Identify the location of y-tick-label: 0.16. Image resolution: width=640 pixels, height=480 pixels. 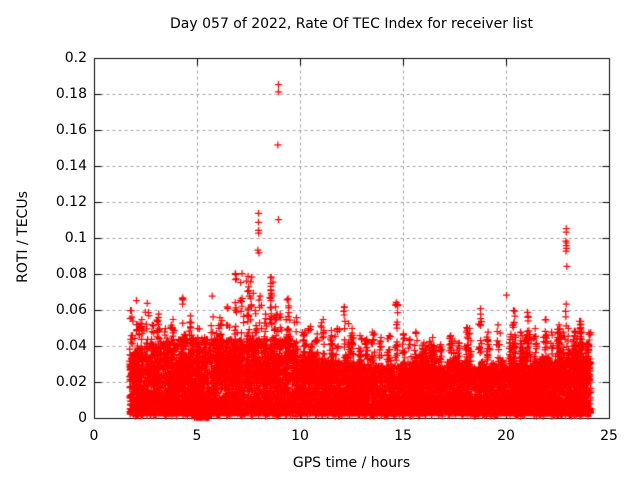
(71, 130).